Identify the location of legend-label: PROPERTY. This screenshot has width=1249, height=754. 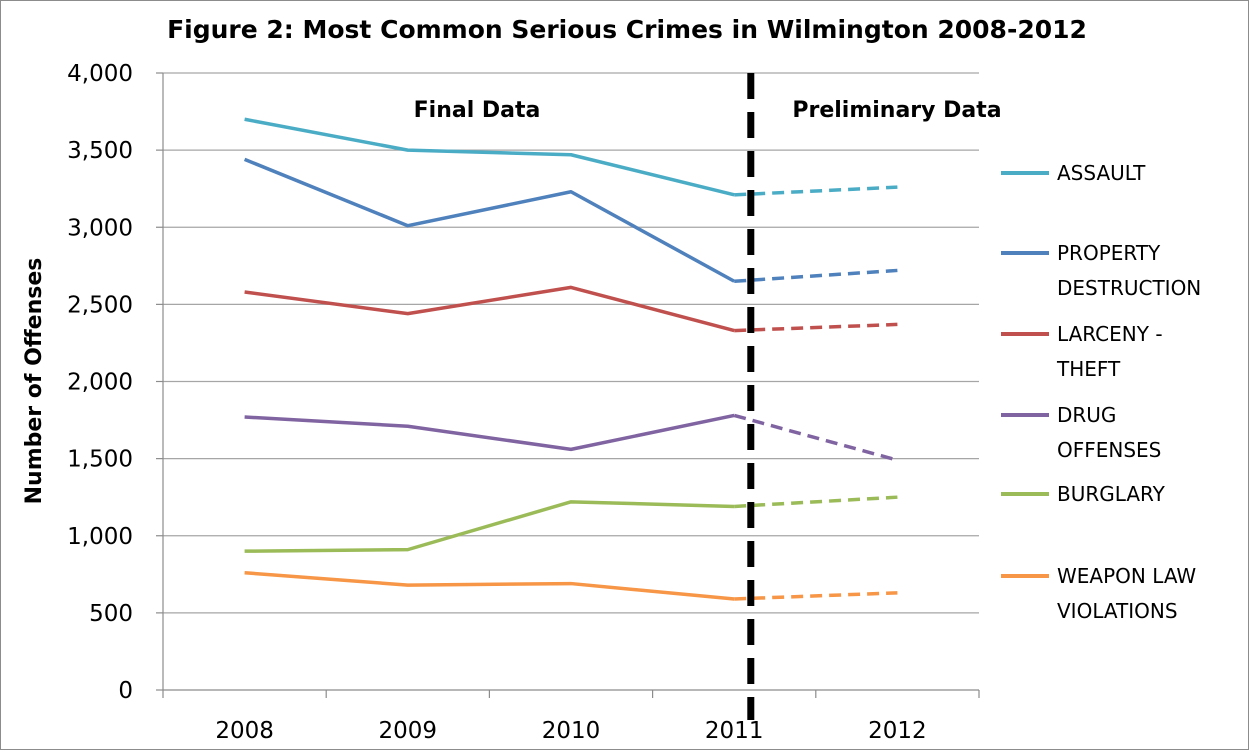
(1109, 253).